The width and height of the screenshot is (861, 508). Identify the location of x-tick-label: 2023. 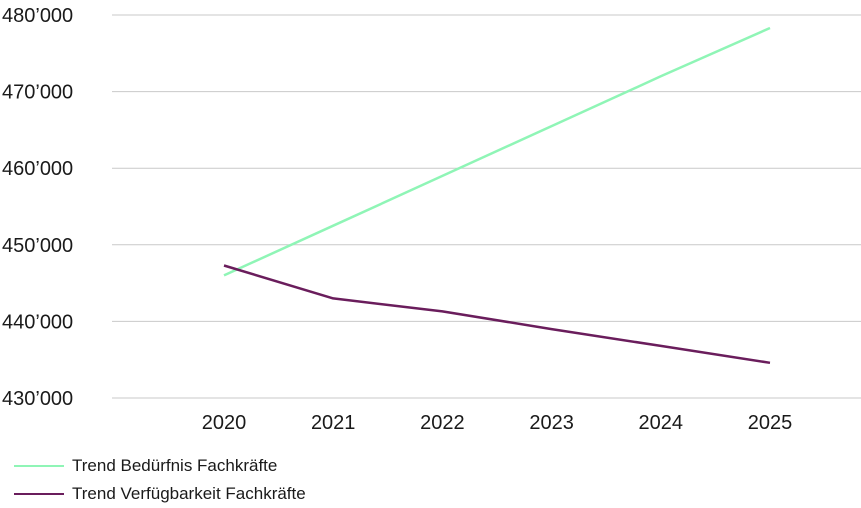
(551, 423).